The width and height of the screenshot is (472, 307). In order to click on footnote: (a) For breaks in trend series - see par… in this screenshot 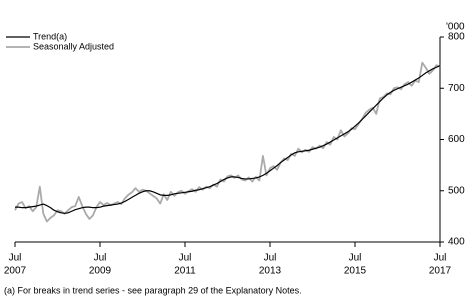, I will do `click(153, 290)`.